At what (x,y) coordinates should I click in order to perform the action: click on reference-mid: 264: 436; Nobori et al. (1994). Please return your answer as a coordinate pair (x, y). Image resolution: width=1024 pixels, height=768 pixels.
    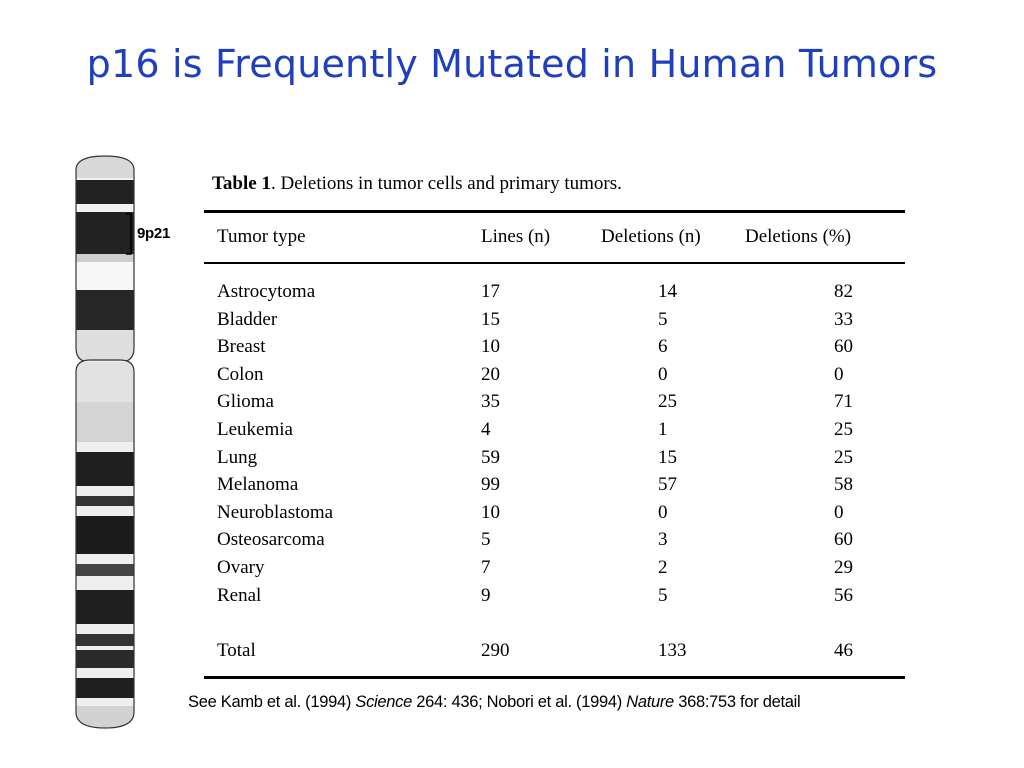
    Looking at the image, I should click on (519, 702).